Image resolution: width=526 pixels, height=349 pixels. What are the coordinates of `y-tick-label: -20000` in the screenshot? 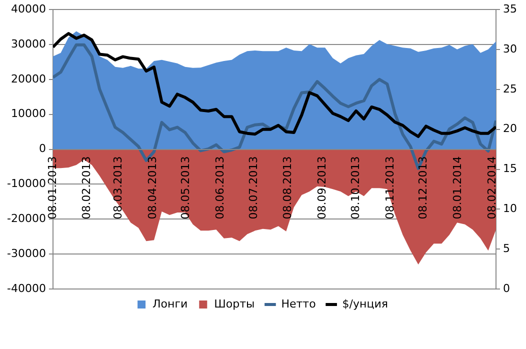 It's located at (26, 219).